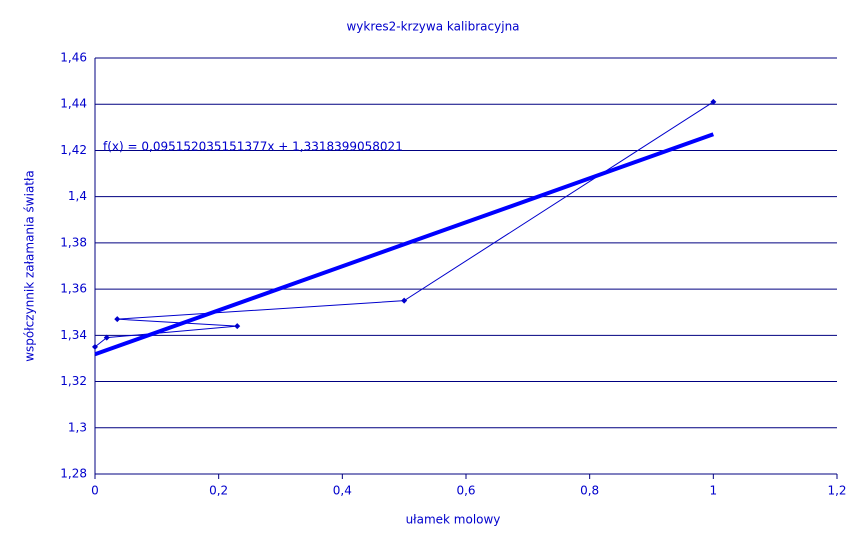  Describe the element at coordinates (465, 491) in the screenshot. I see `x-tick-label: 0,6` at that location.